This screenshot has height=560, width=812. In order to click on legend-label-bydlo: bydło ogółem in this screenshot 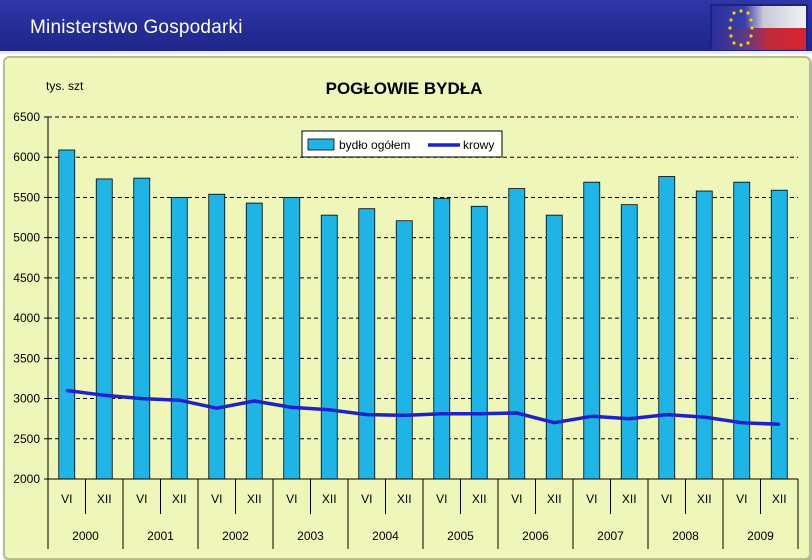, I will do `click(374, 145)`.